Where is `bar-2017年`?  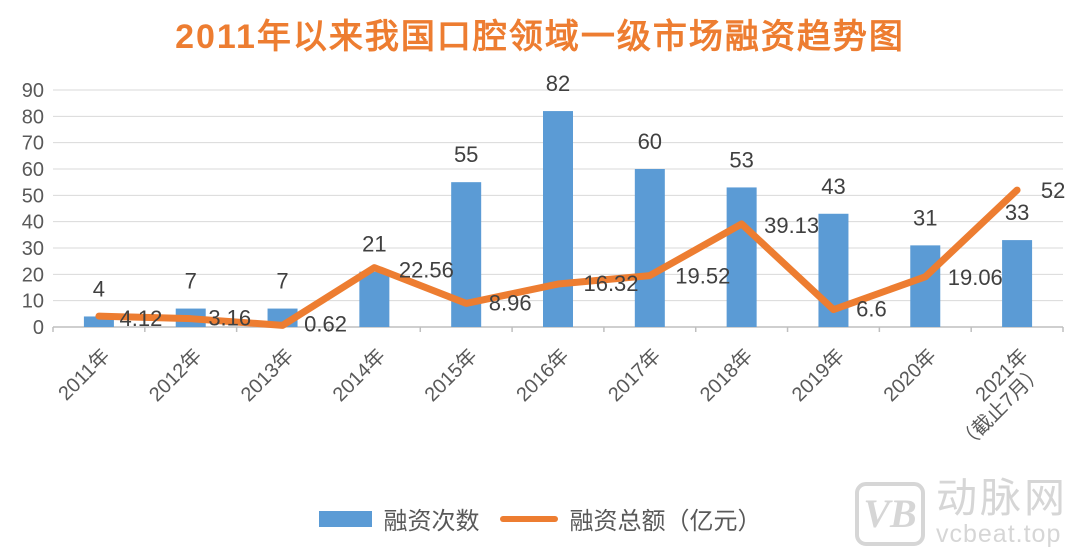 bar-2017年 is located at coordinates (649, 248).